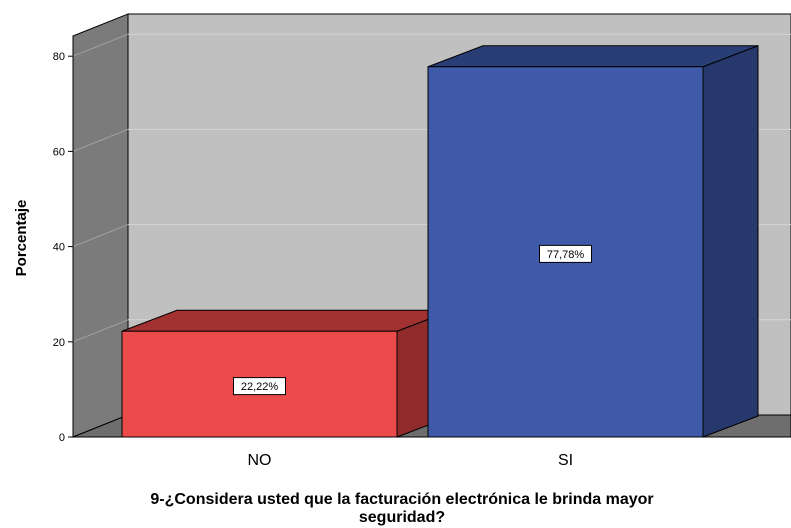  What do you see at coordinates (402, 517) in the screenshot?
I see `x-axis-title-line-2: seguridad?` at bounding box center [402, 517].